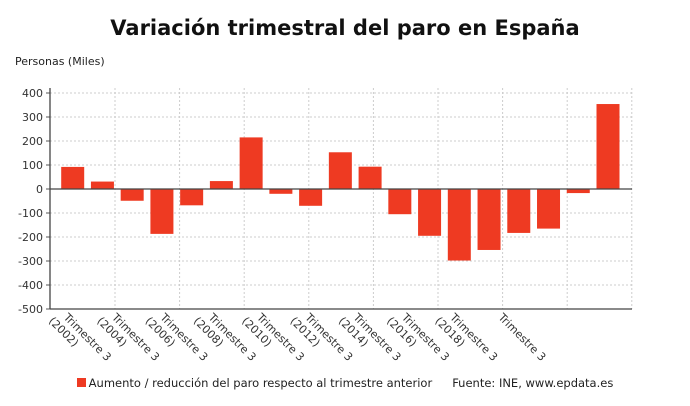 The image size is (690, 406). I want to click on y-tick-label: -200, so click(30, 237).